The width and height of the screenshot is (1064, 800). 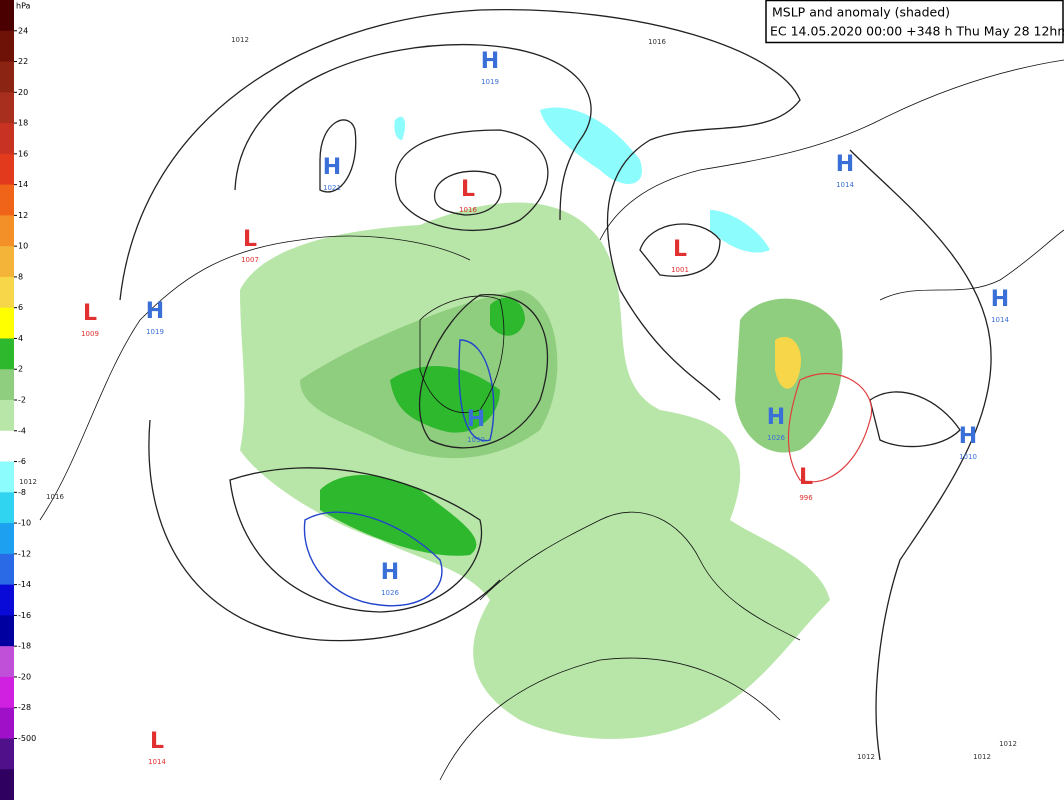 What do you see at coordinates (20, 369) in the screenshot?
I see `colorbar-label: 2` at bounding box center [20, 369].